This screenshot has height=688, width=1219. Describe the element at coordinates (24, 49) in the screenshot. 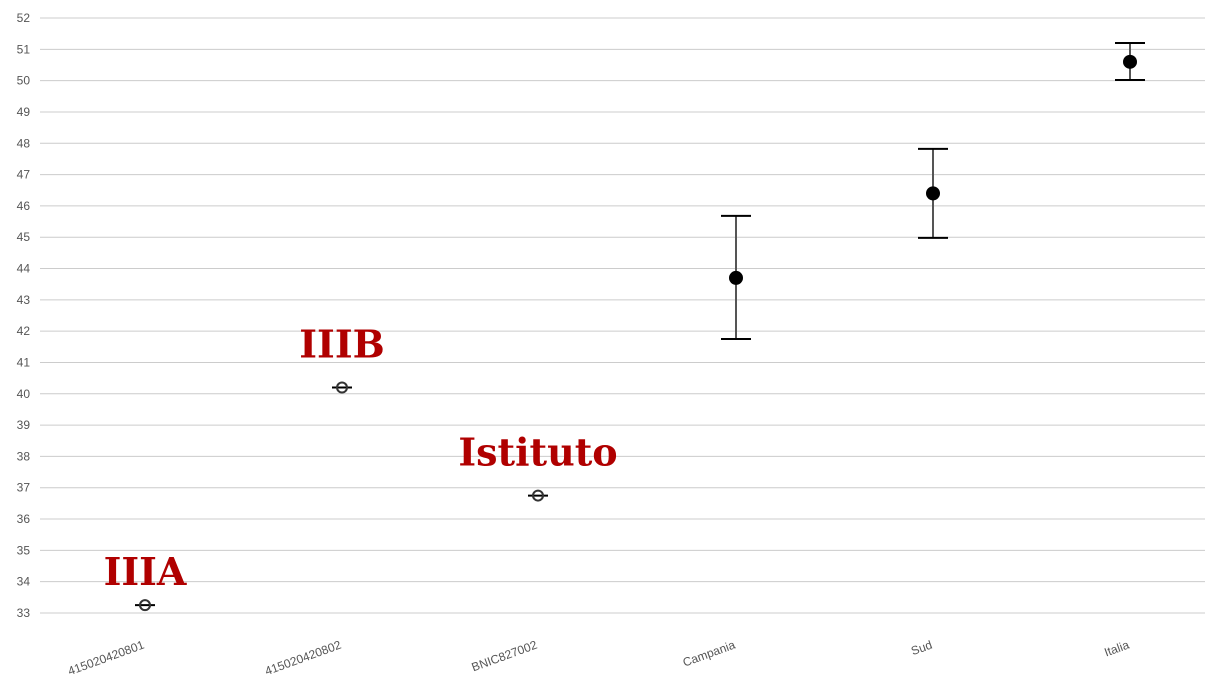

I see `y-tick-label: 51` at that location.